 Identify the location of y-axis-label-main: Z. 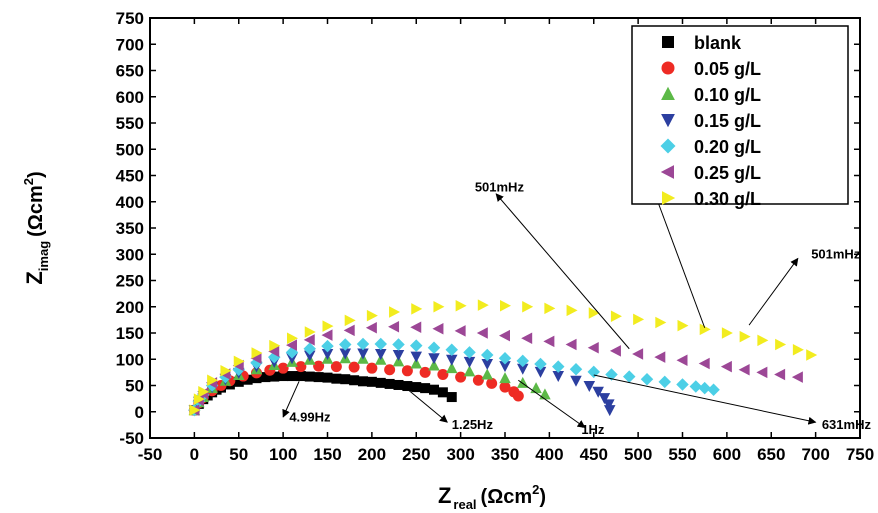
(34, 277).